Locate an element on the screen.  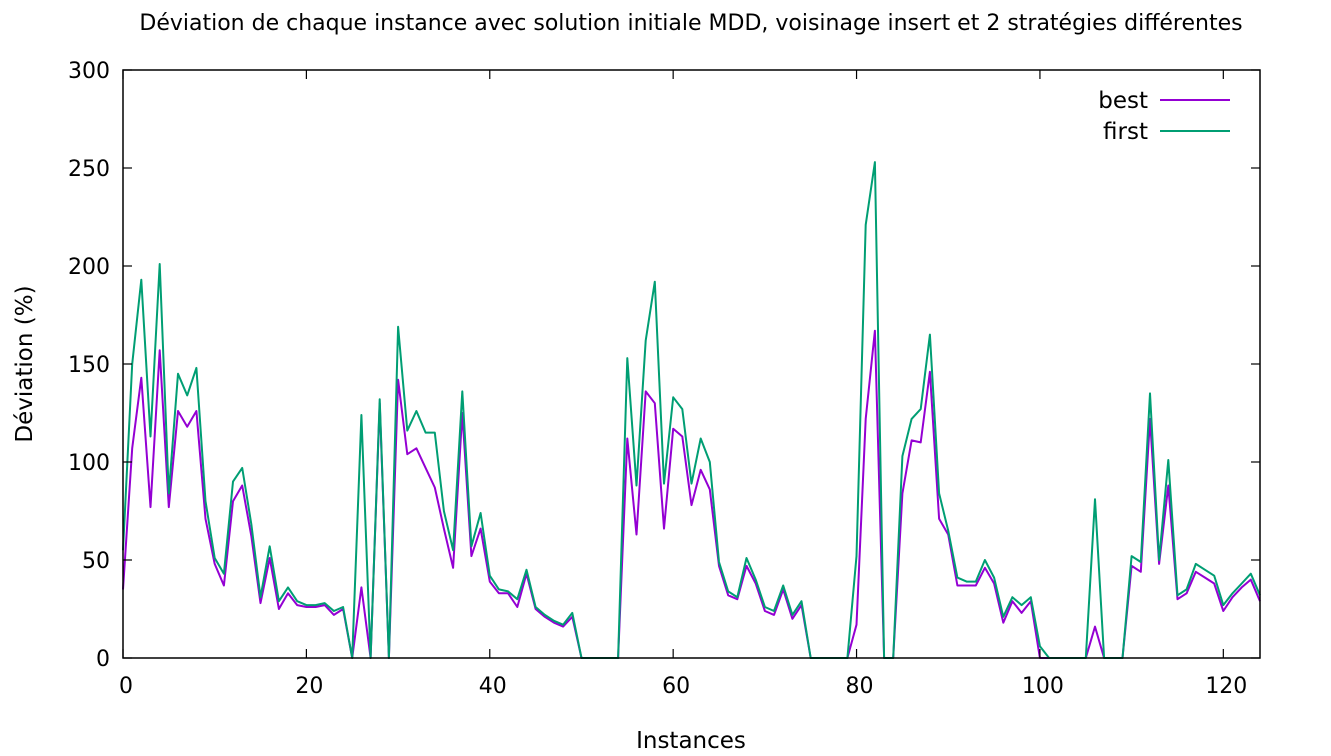
legend-label-best: best is located at coordinates (1123, 101).